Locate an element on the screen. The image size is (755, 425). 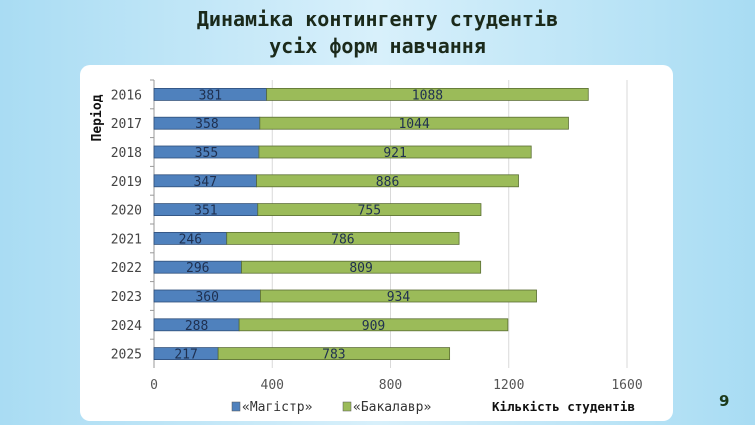
page-number: 9 is located at coordinates (724, 401).